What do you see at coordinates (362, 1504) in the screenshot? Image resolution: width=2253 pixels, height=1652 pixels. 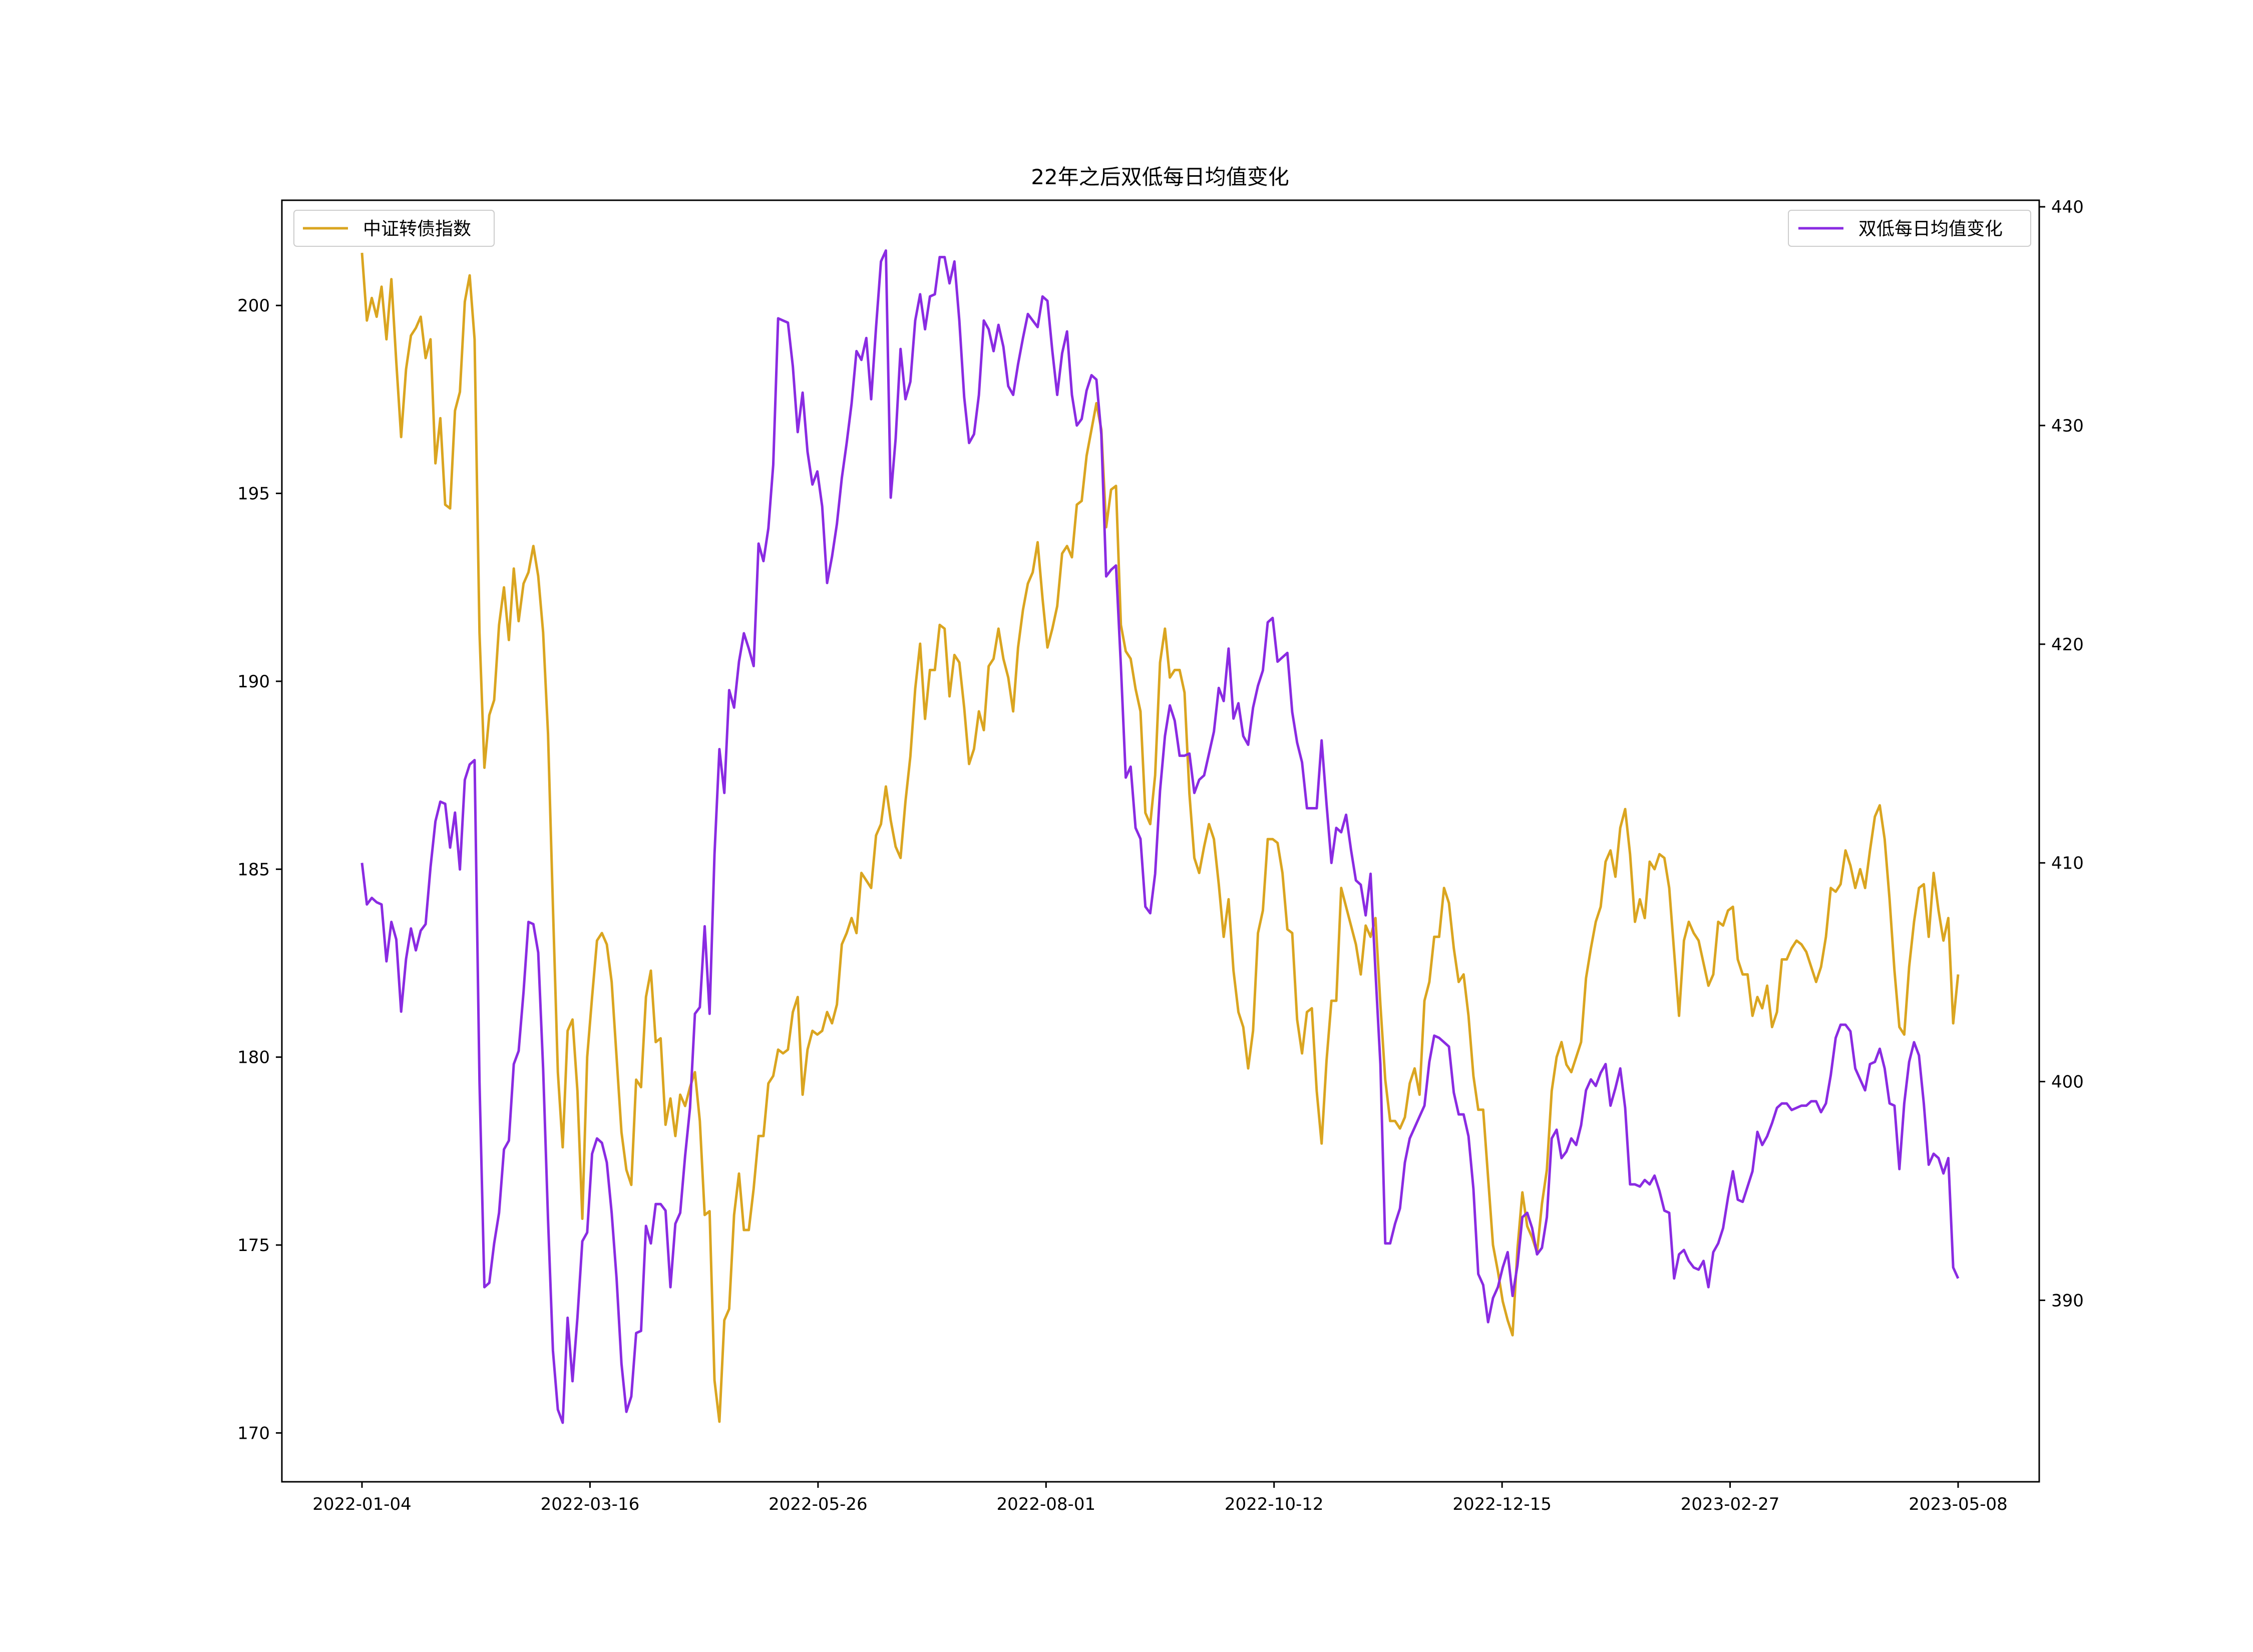 I see `x-tick-label: 2022-01-04` at bounding box center [362, 1504].